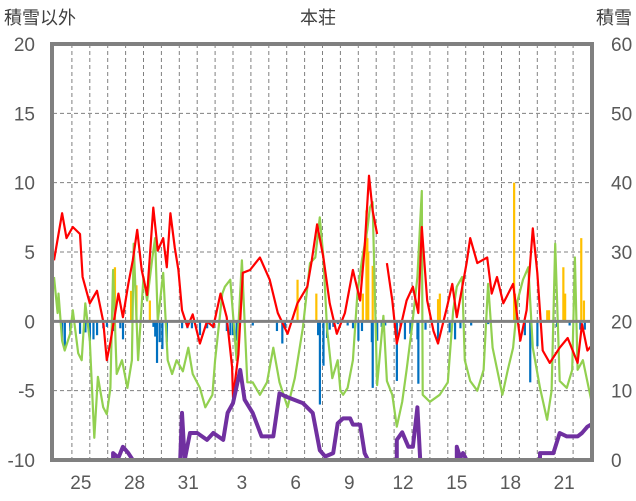  Describe the element at coordinates (402, 483) in the screenshot. I see `x-tick-label: 12` at that location.